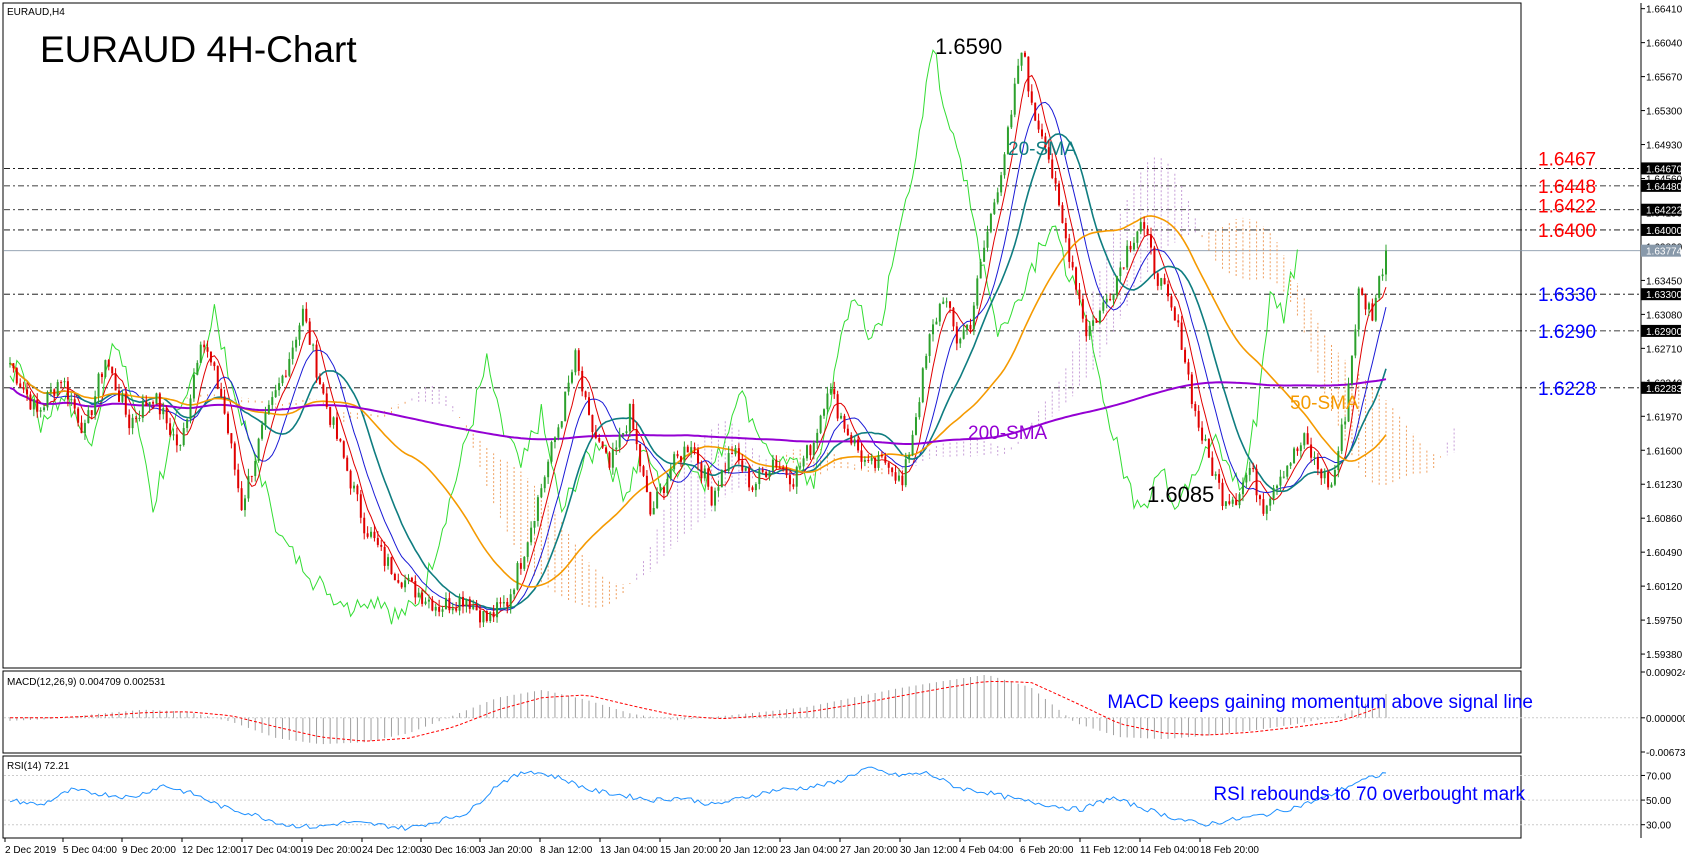 The height and width of the screenshot is (860, 1685). I want to click on time-tick-label: 23 Jan 04:00, so click(809, 850).